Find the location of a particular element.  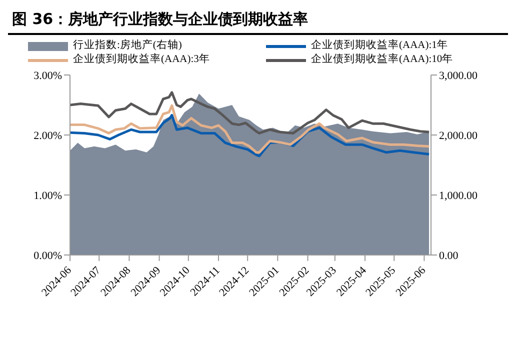

y-tick-label: 3.00% is located at coordinates (48, 76).